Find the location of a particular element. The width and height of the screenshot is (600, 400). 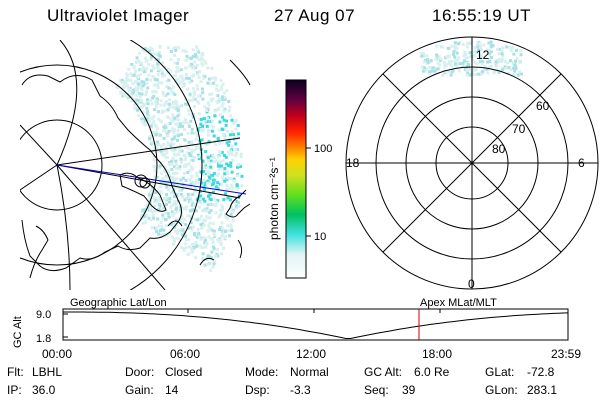

south-america-coastline is located at coordinates (238, 203).